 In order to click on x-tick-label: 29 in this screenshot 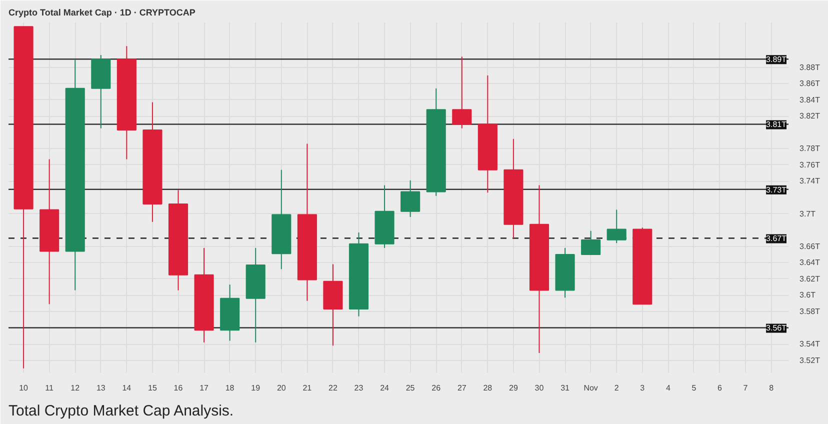, I will do `click(513, 388)`.